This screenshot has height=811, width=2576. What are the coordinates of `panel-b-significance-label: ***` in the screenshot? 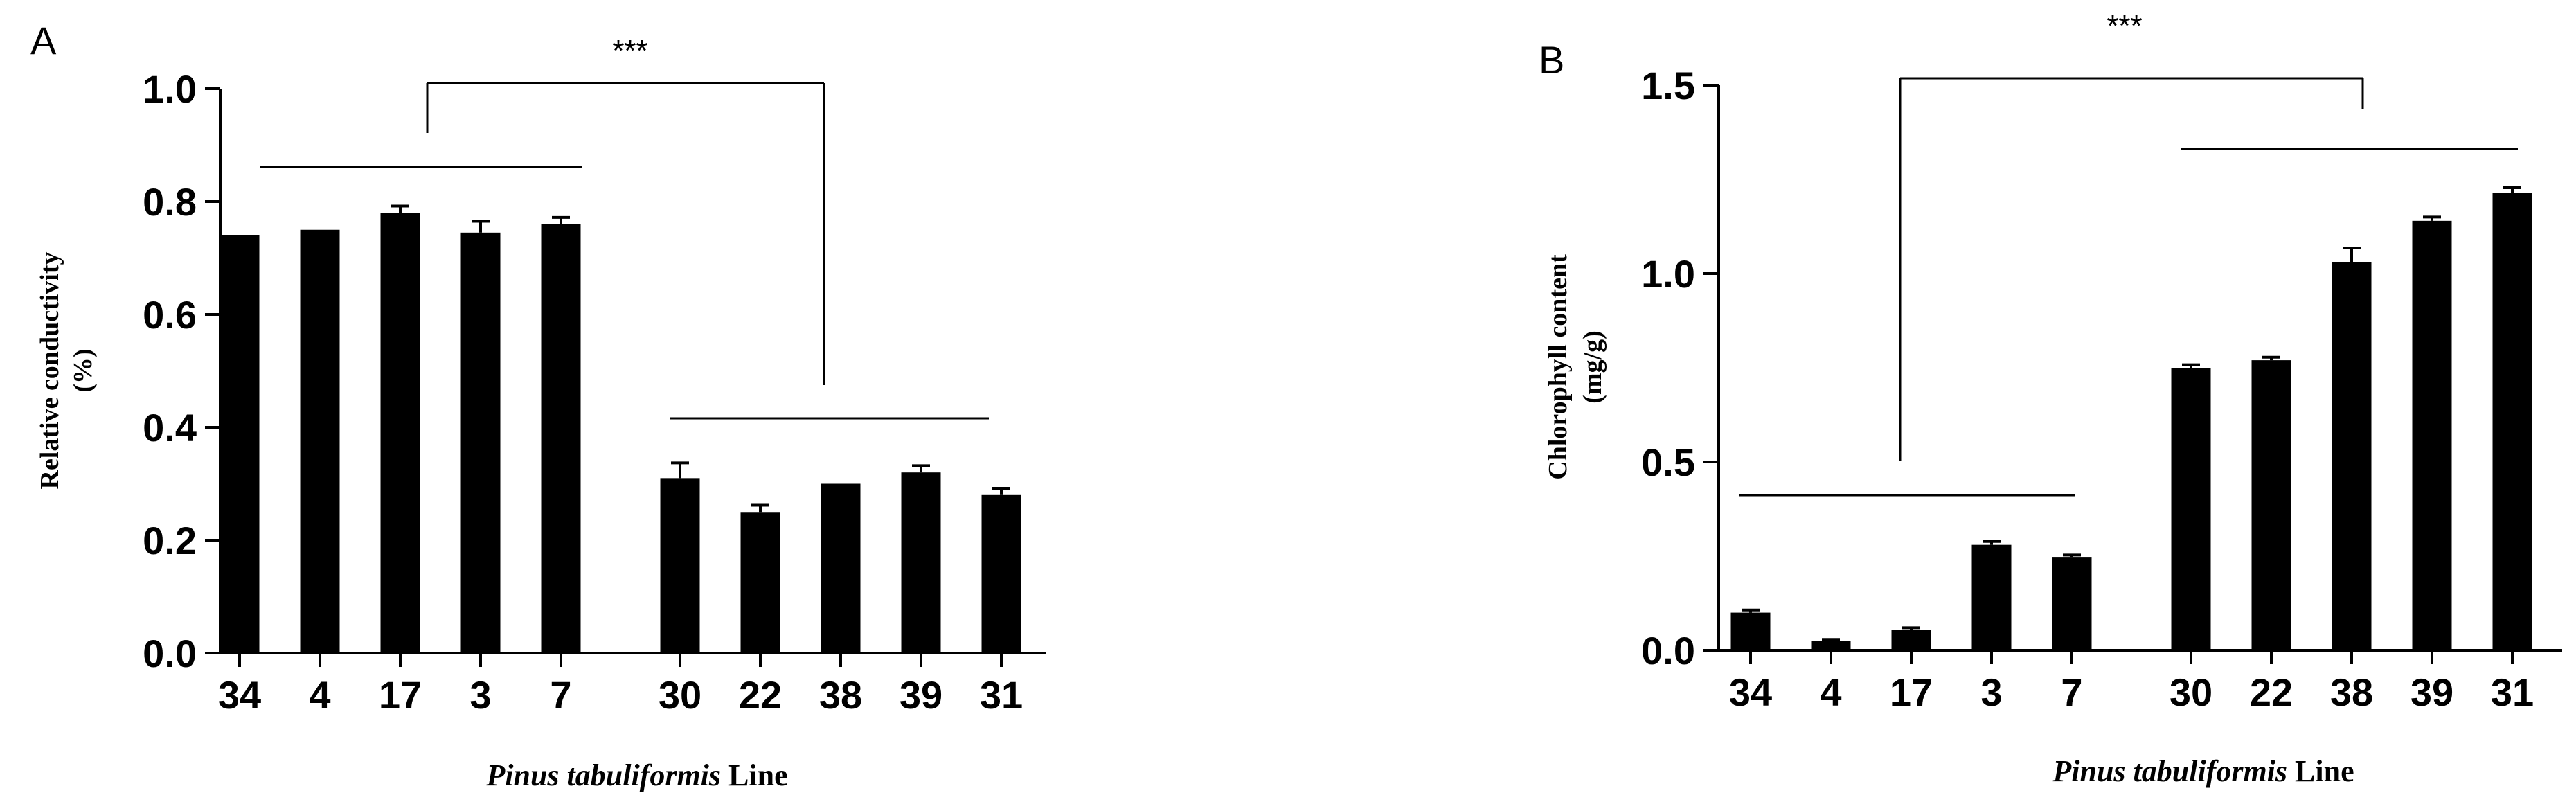 It's located at (2124, 26).